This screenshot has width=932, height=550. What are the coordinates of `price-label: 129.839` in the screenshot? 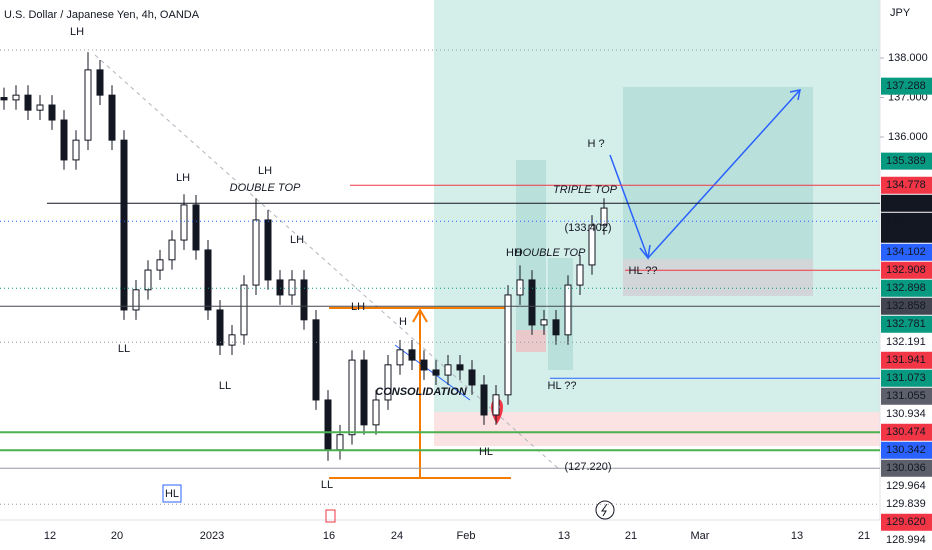 It's located at (906, 504).